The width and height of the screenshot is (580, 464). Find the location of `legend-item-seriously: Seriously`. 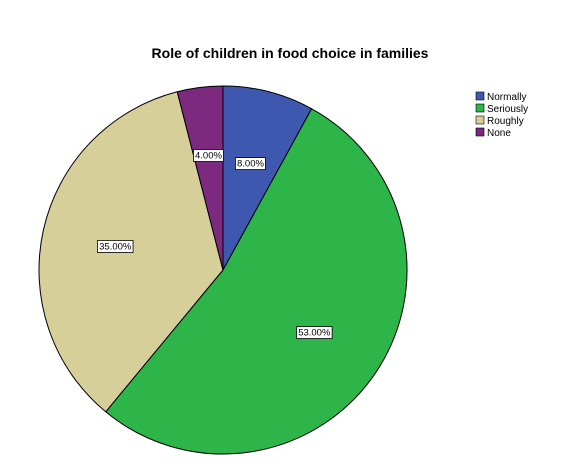

legend-item-seriously: Seriously is located at coordinates (501, 109).